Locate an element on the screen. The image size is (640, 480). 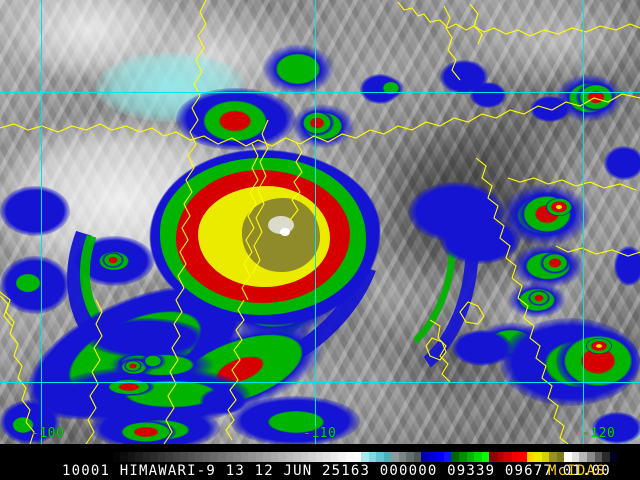
longitude-label-120w: -120 is located at coordinates (599, 433).